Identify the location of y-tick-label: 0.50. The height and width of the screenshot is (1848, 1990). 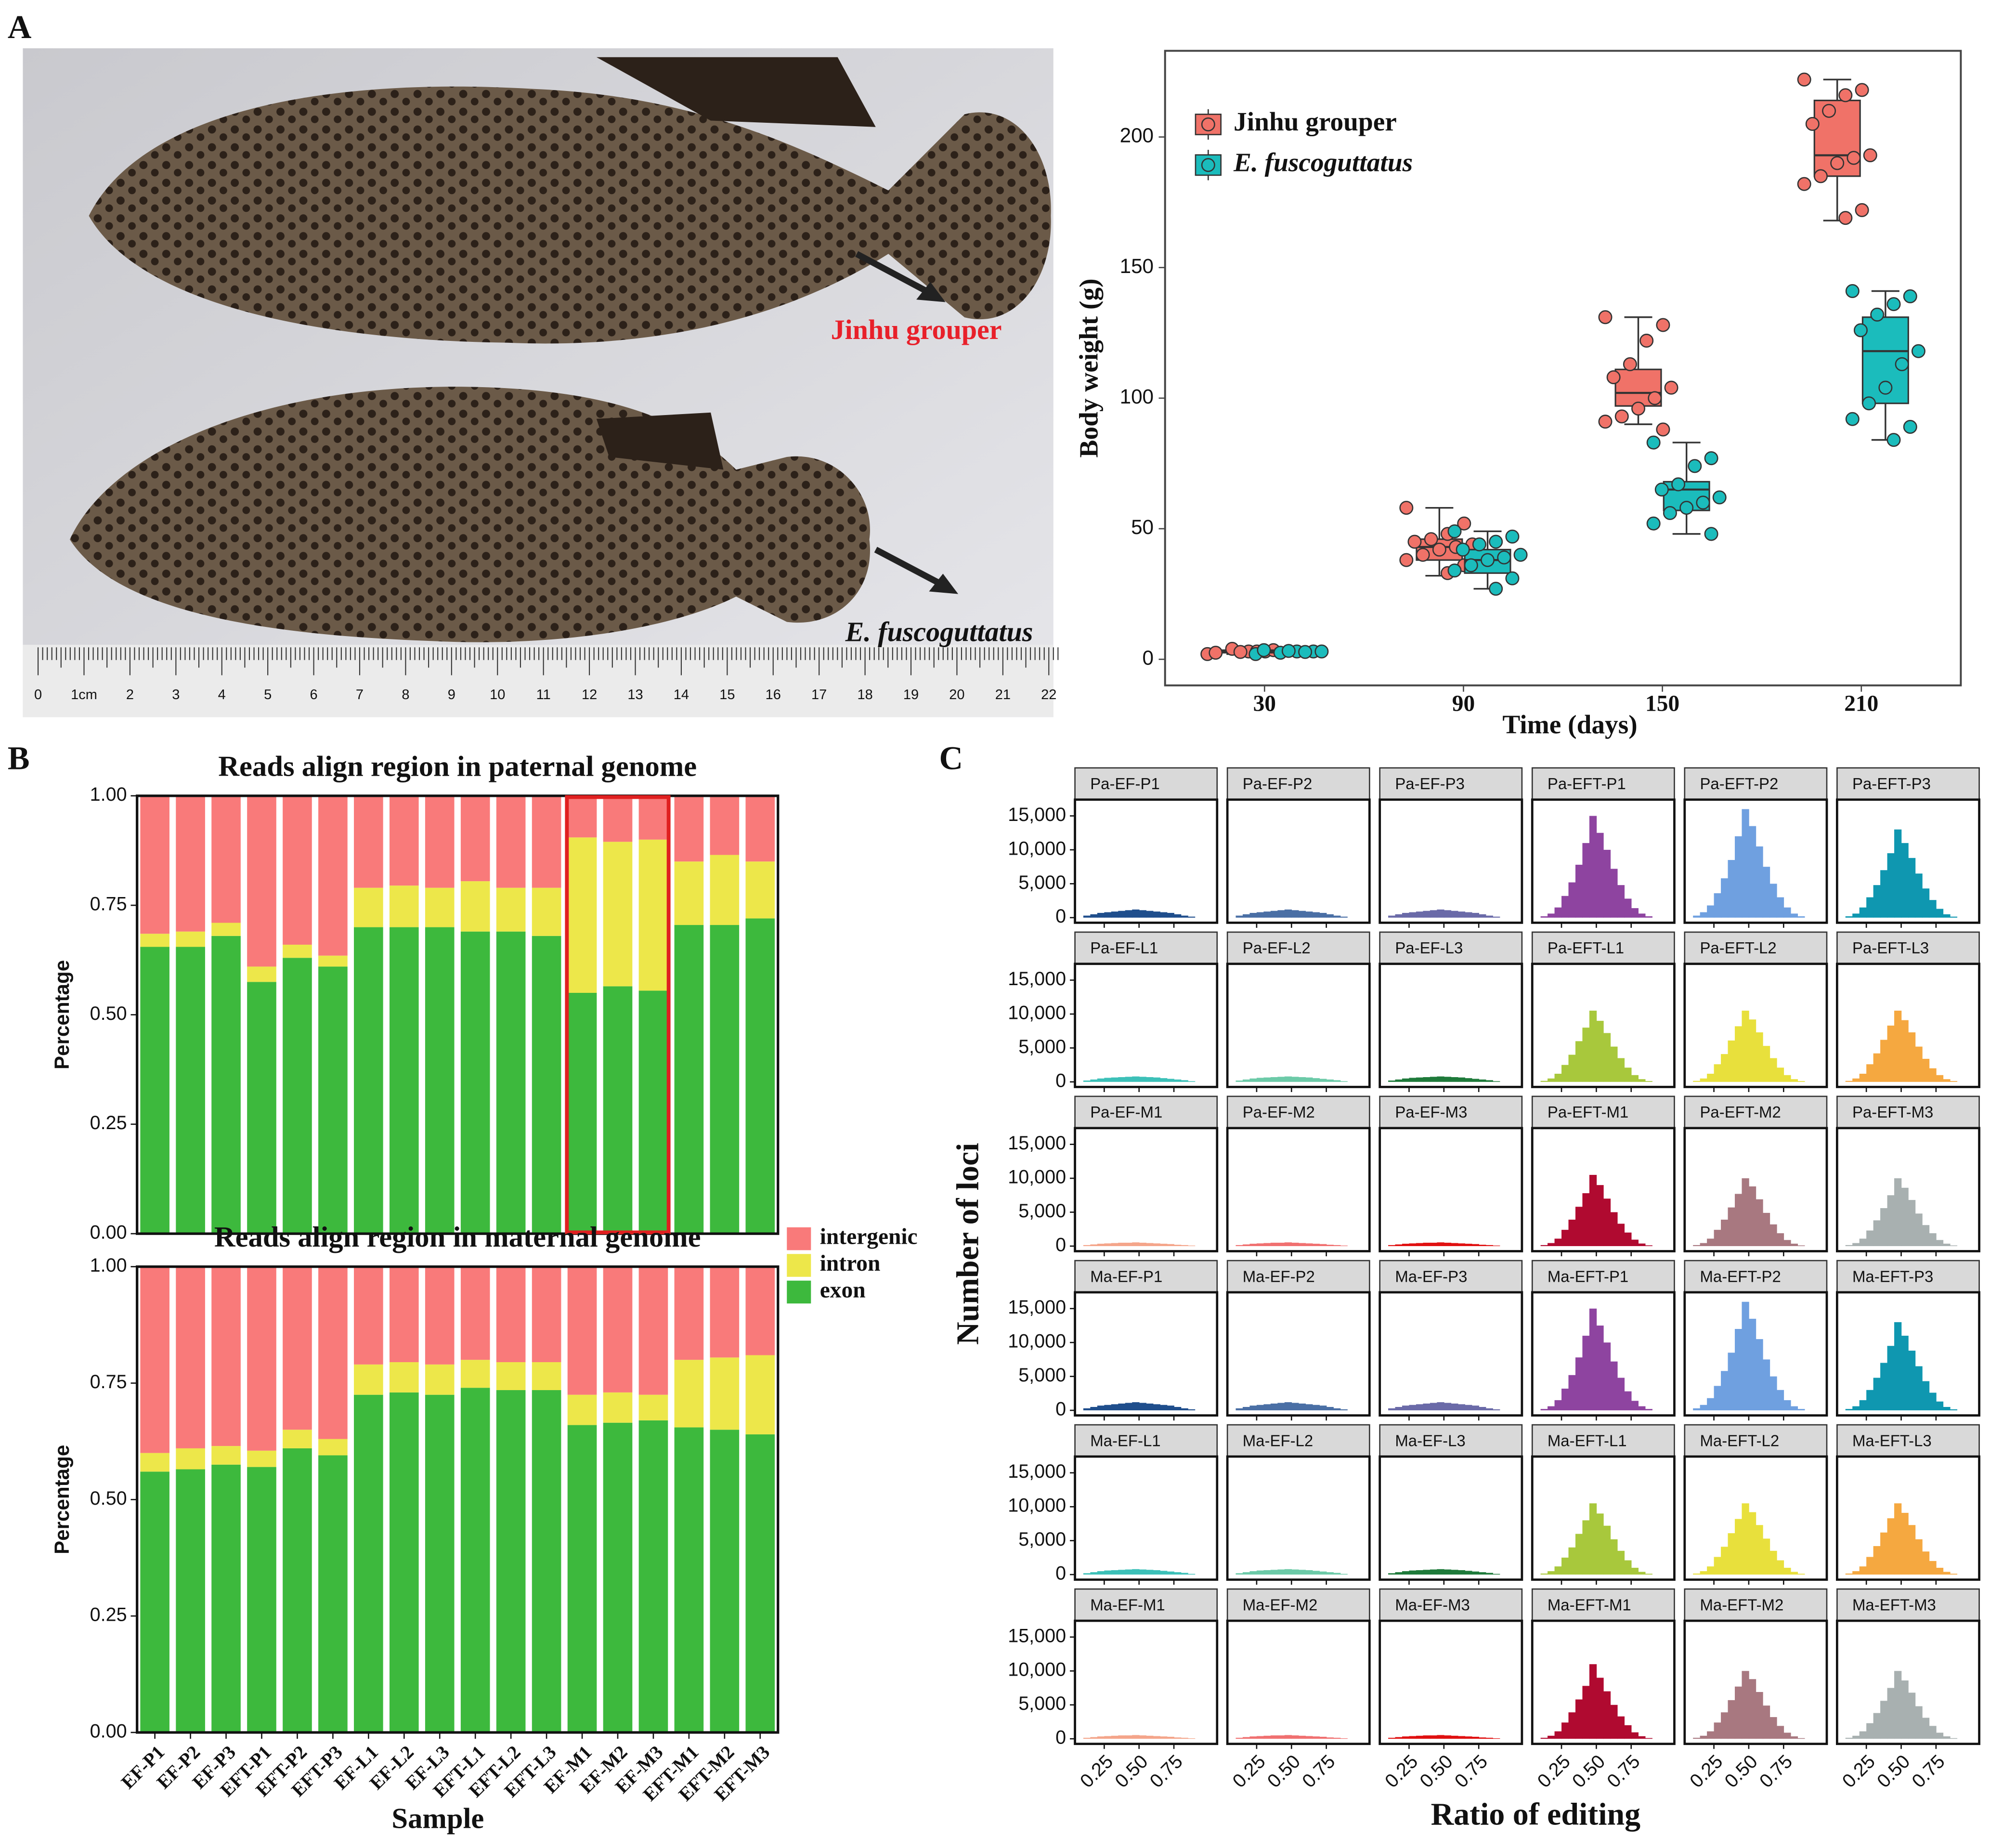
(109, 1014).